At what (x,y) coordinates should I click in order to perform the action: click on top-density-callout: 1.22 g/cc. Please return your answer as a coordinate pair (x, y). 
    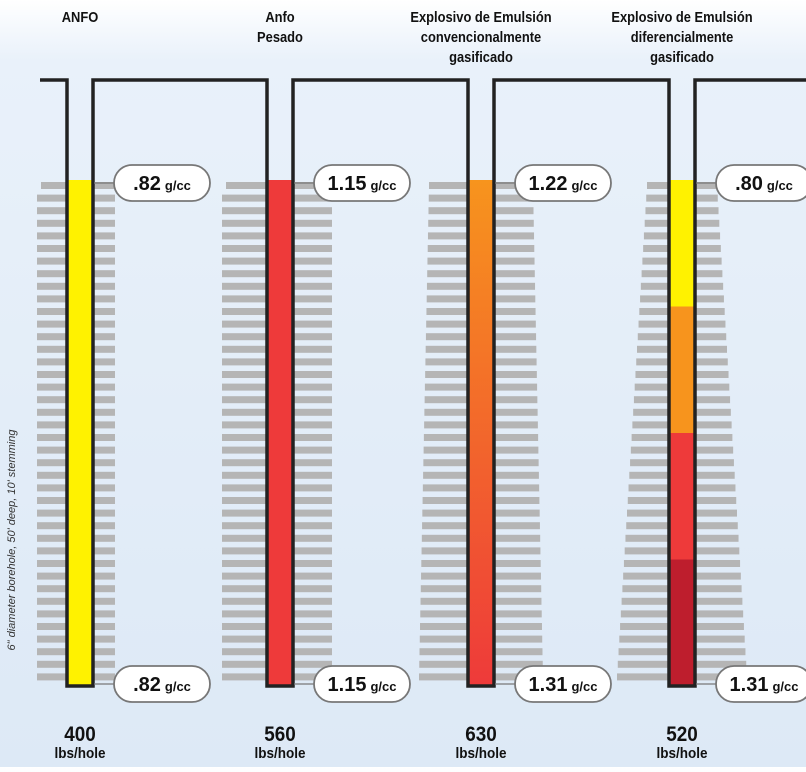
    Looking at the image, I should click on (553, 183).